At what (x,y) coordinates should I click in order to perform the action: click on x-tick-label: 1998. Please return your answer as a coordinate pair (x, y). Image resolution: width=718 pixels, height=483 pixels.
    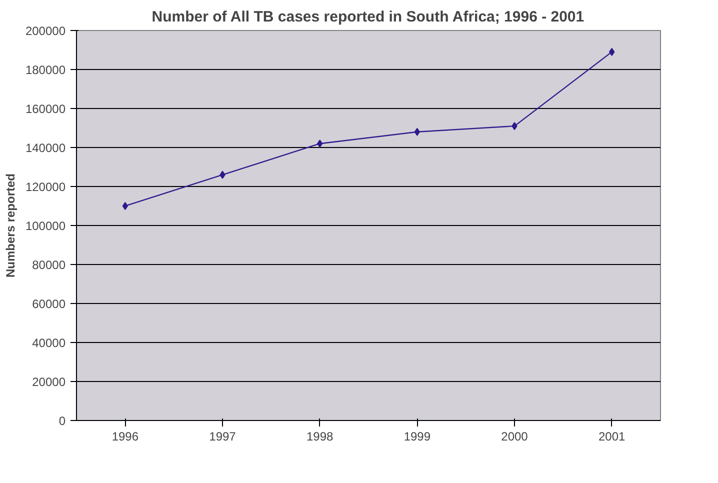
    Looking at the image, I should click on (320, 437).